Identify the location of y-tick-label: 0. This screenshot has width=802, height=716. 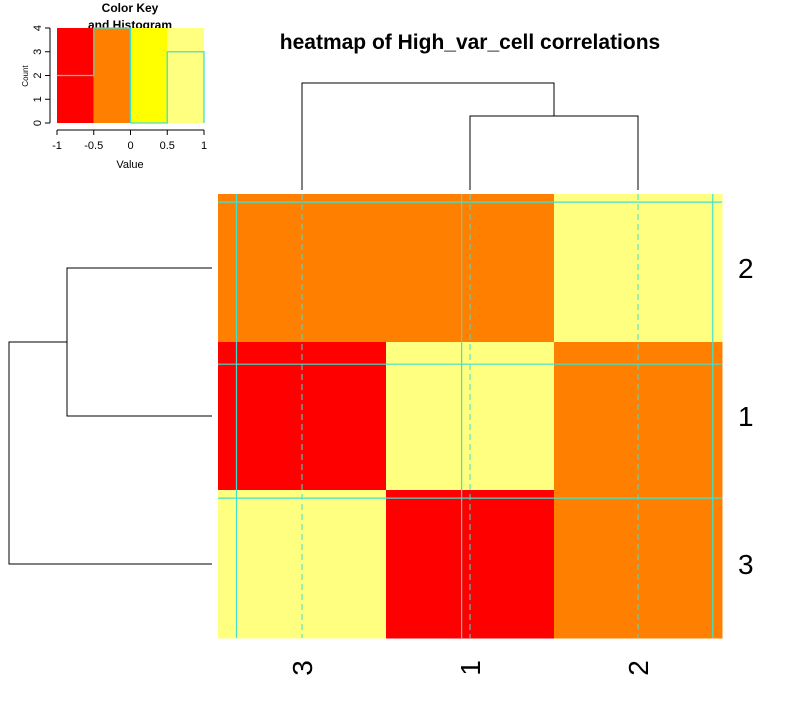
(38, 123).